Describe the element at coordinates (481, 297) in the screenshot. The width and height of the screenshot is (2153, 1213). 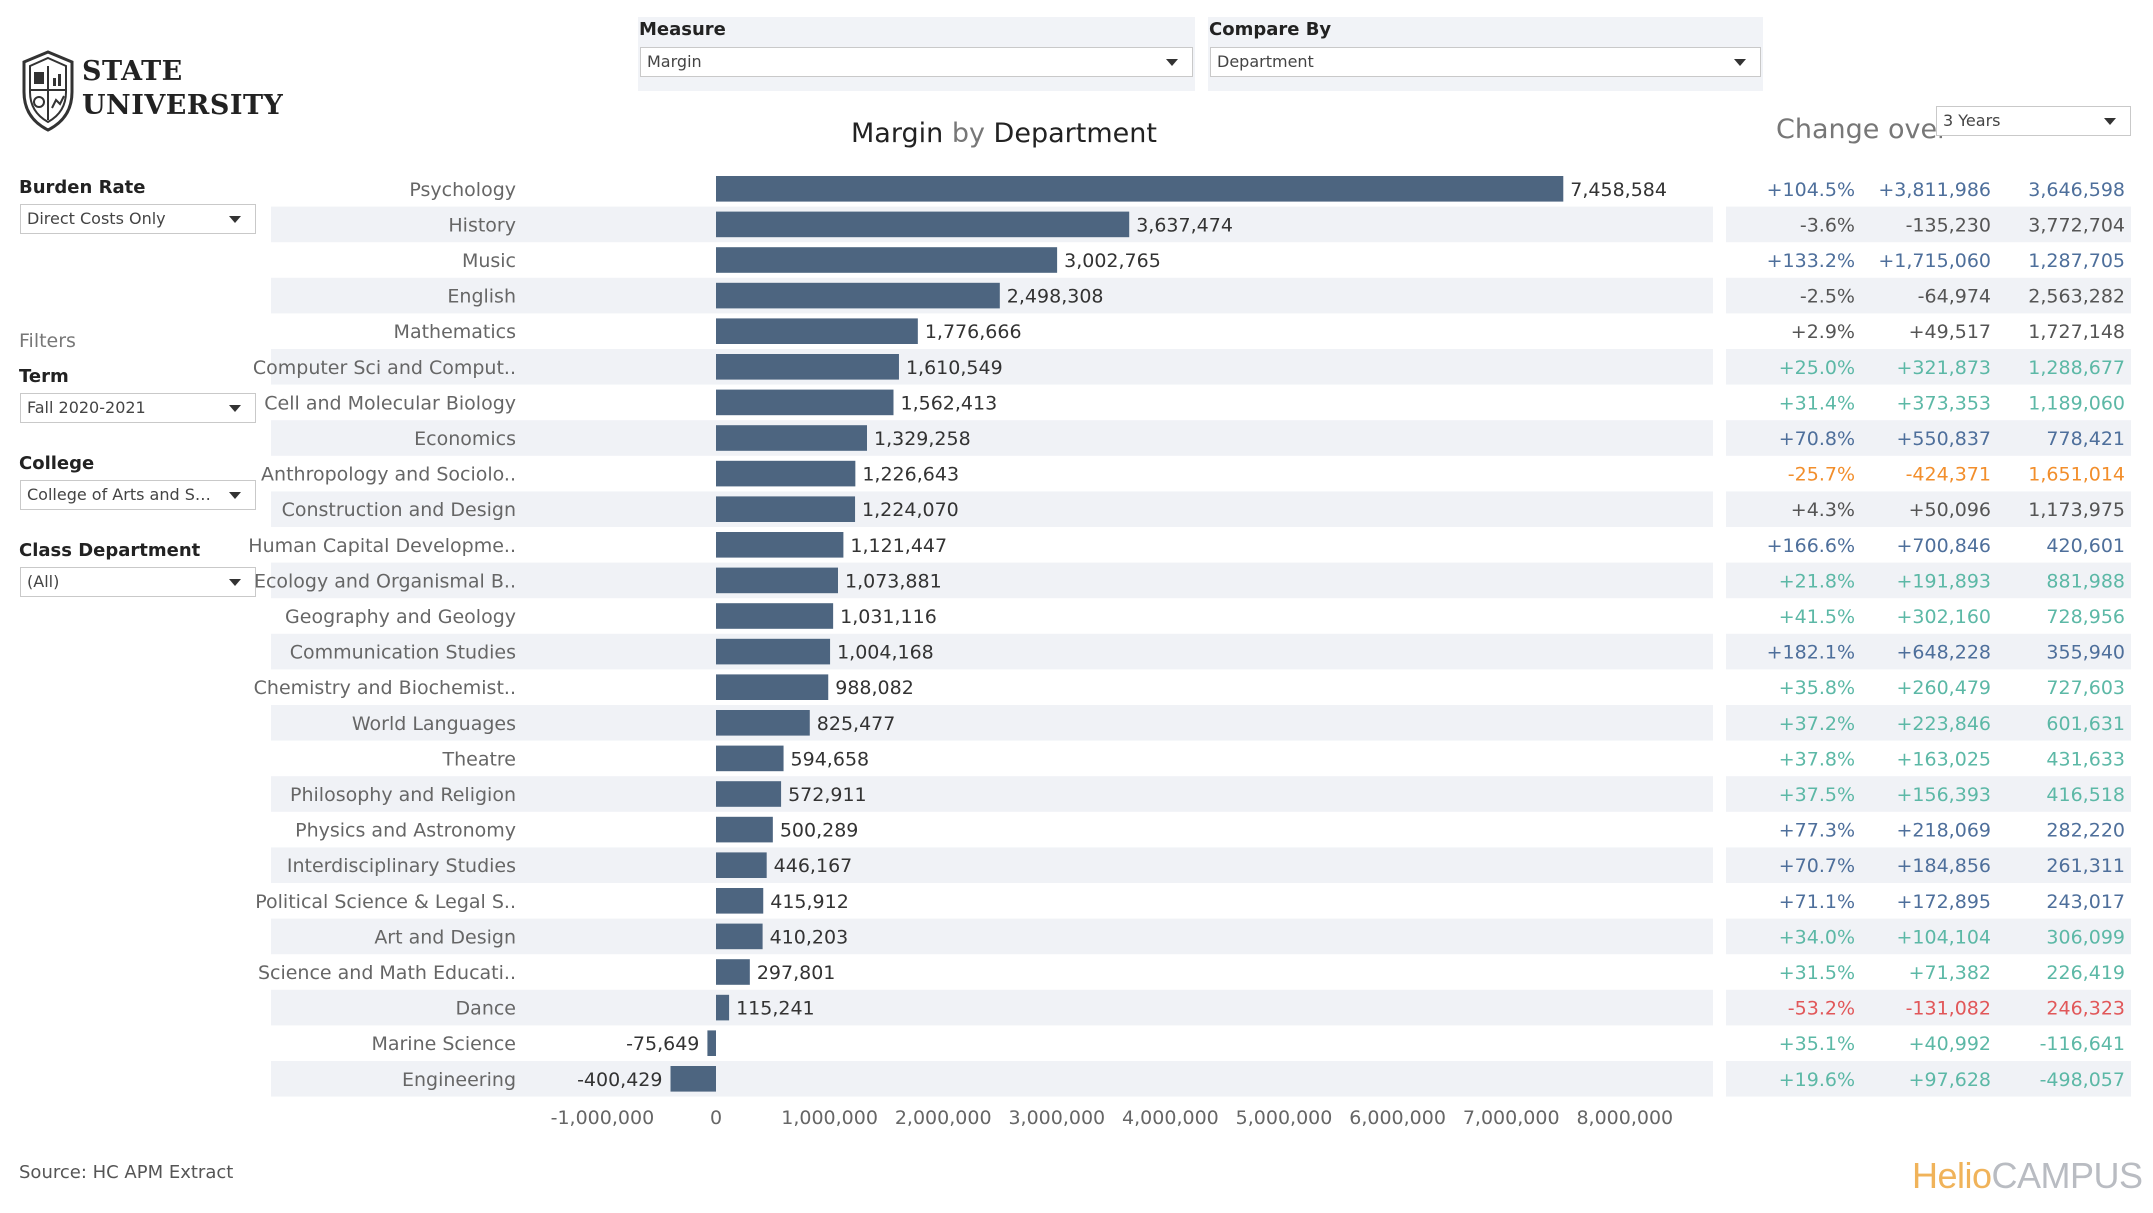
I see `category-label: English` at that location.